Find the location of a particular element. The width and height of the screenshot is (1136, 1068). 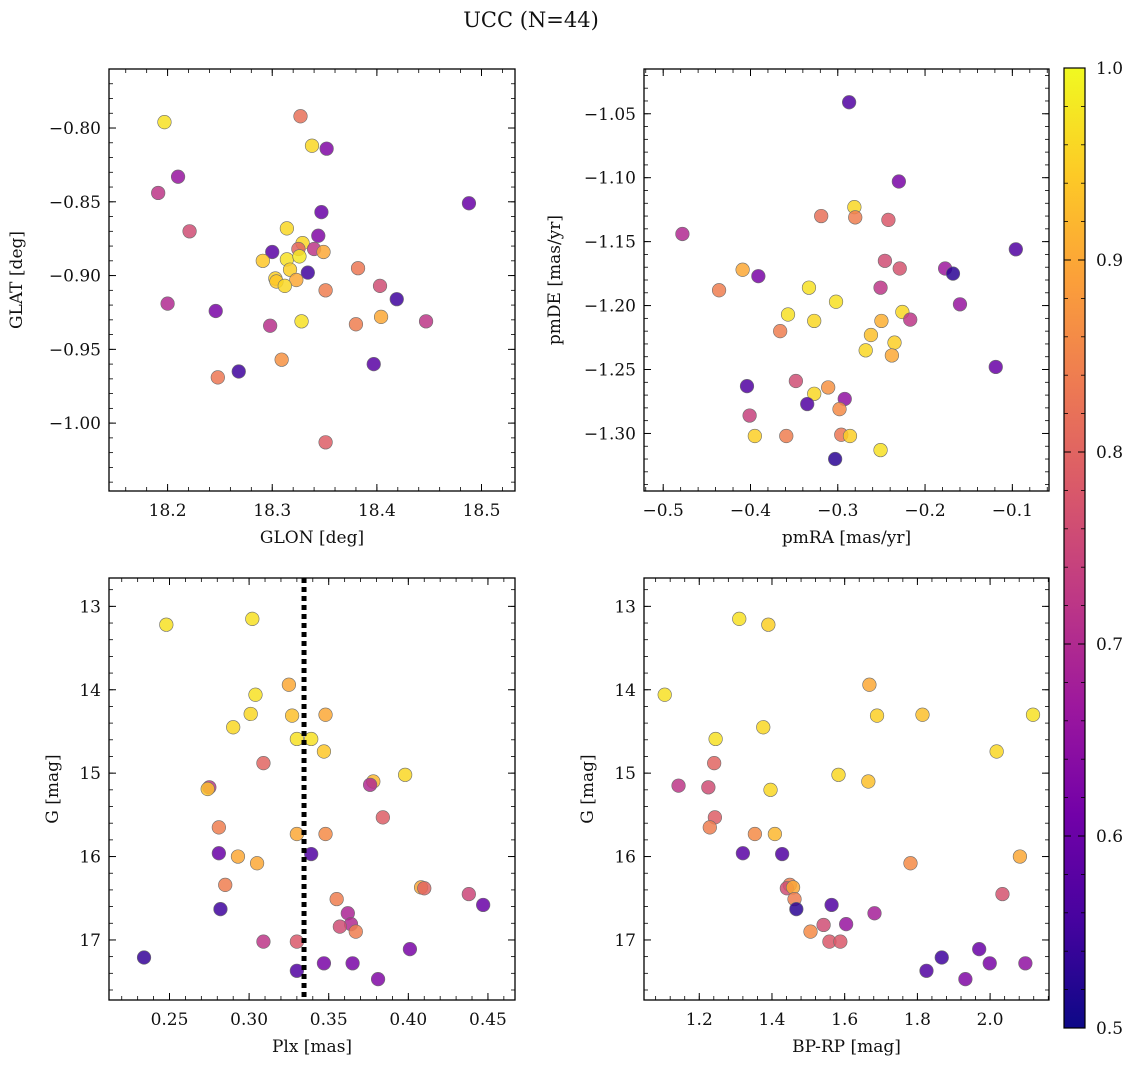

colorbar-tick-label: 0.5 is located at coordinates (1109, 1029).